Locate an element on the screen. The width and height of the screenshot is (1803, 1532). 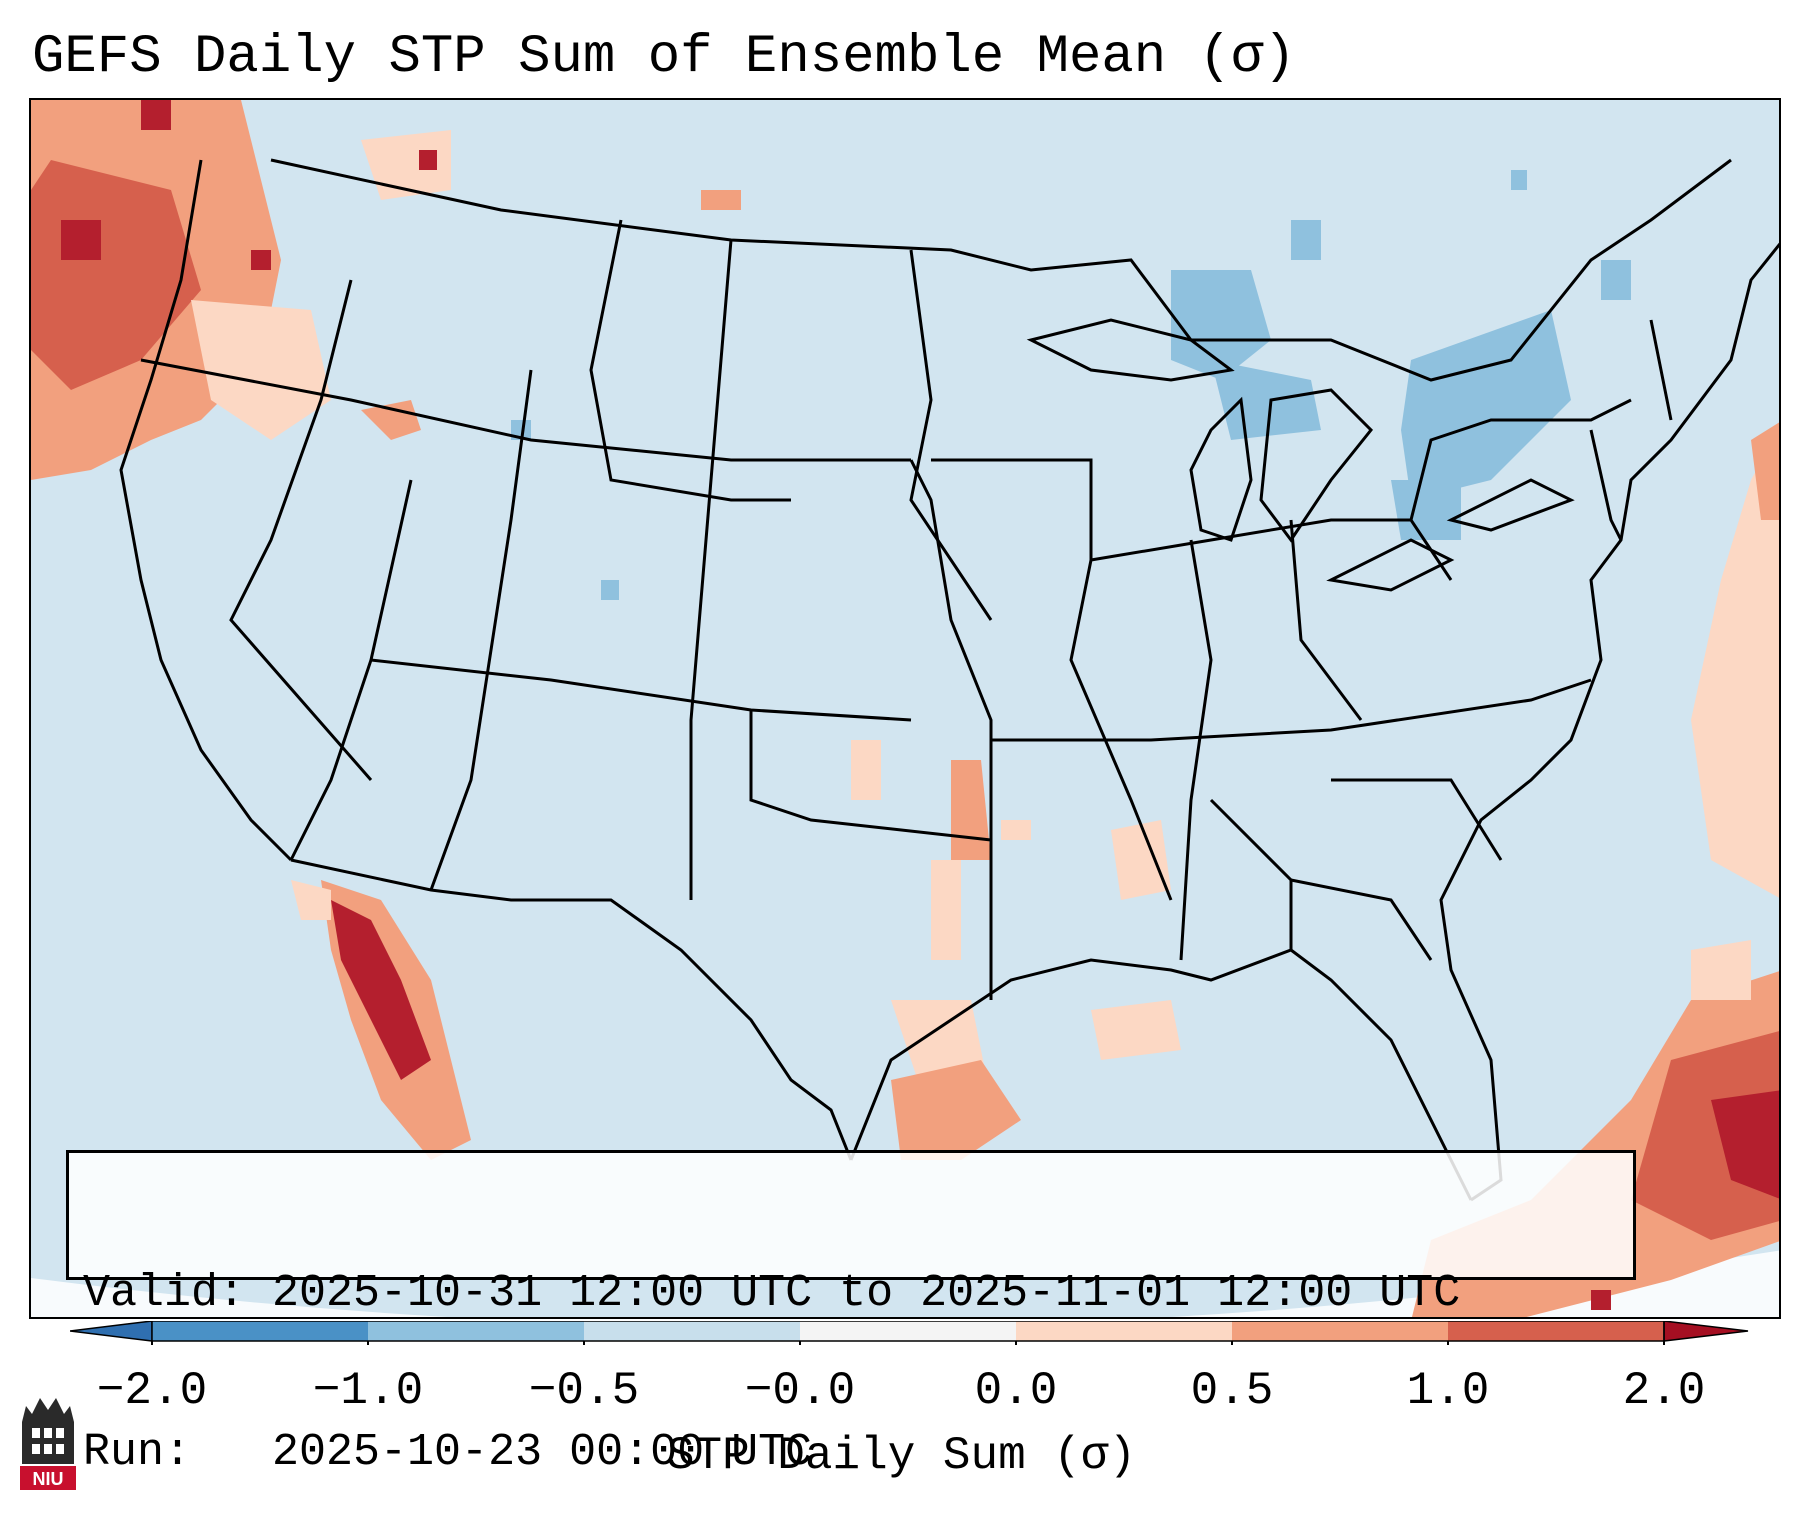
niu-logo: NIU is located at coordinates (48, 1444).